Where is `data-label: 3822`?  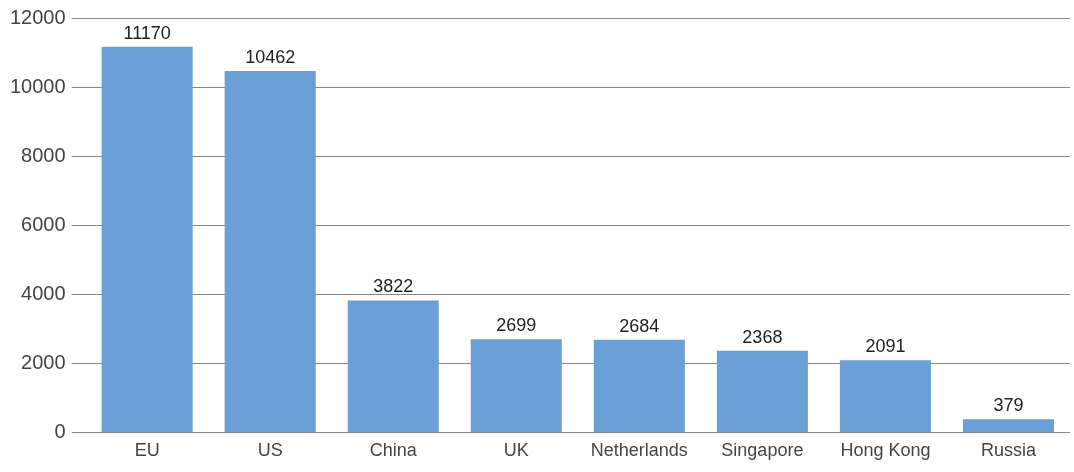 data-label: 3822 is located at coordinates (393, 286).